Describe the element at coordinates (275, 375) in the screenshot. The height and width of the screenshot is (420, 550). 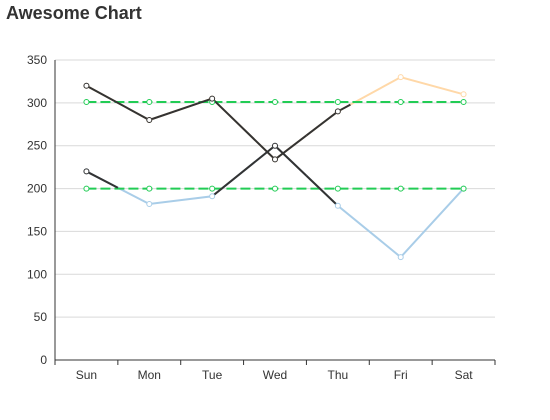
I see `x-tick-label: Wed` at that location.